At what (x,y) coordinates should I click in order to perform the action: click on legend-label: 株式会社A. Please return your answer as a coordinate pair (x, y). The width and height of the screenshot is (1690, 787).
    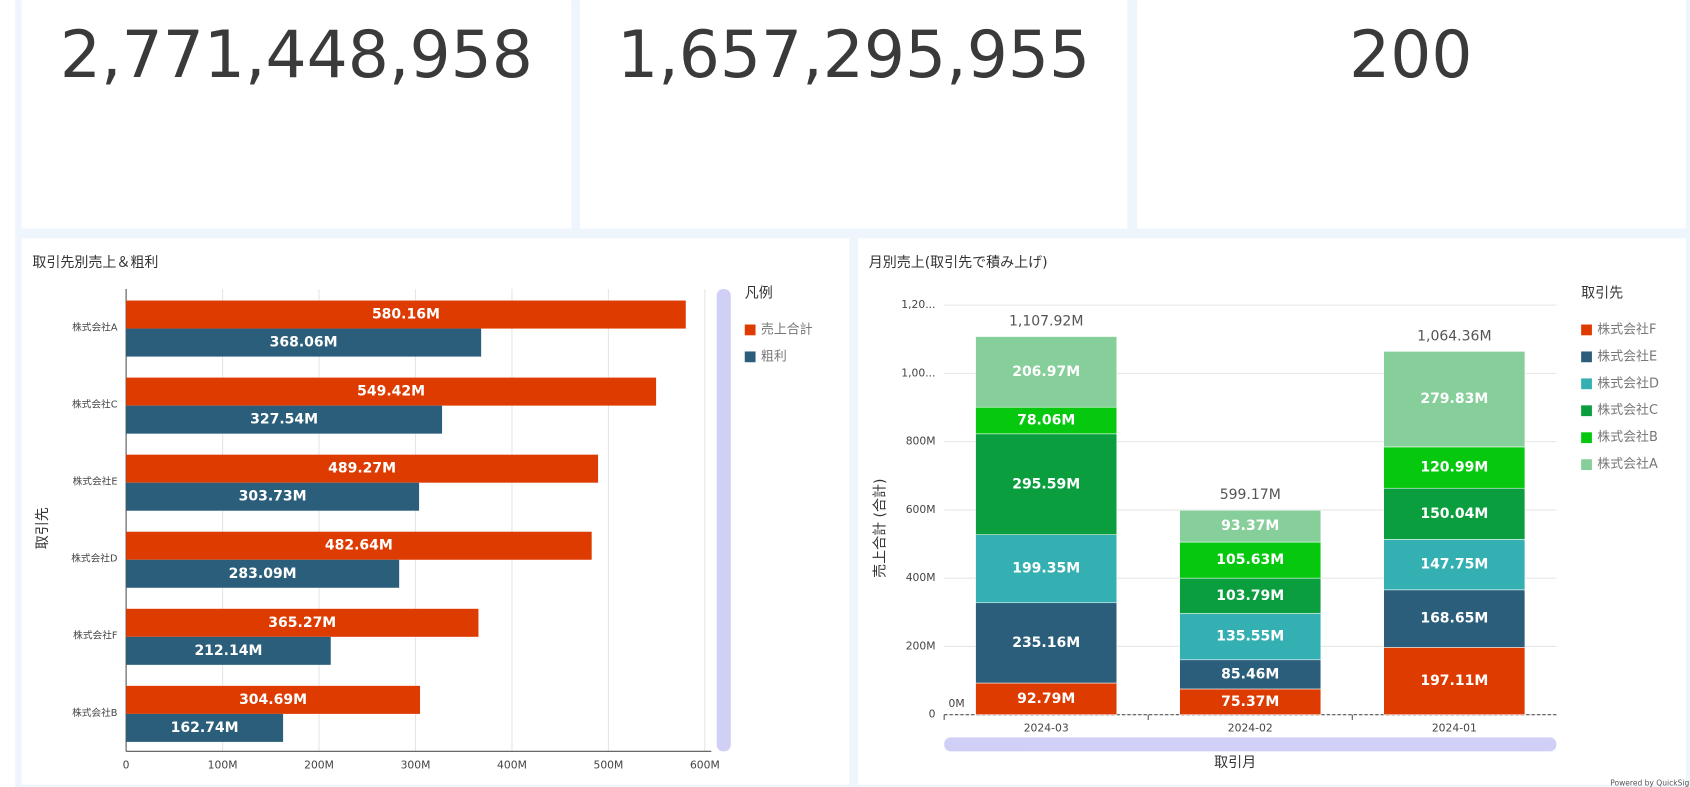
    Looking at the image, I should click on (1627, 464).